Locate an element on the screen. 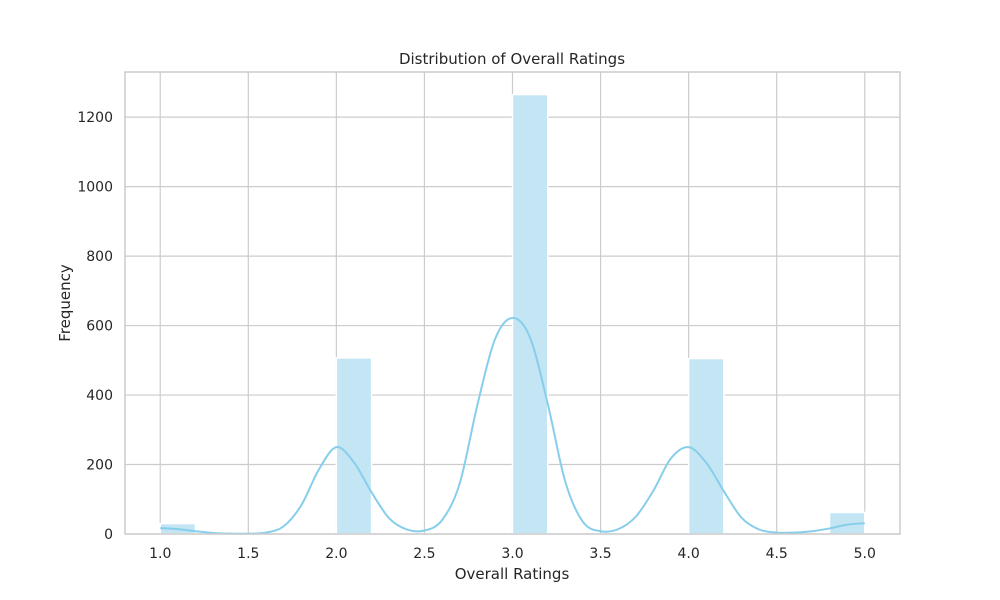  x-tick-labels: 1.0 1.5 2.0 2.5 3.0 3.5 4.0 4.5 5.0 is located at coordinates (512, 554).